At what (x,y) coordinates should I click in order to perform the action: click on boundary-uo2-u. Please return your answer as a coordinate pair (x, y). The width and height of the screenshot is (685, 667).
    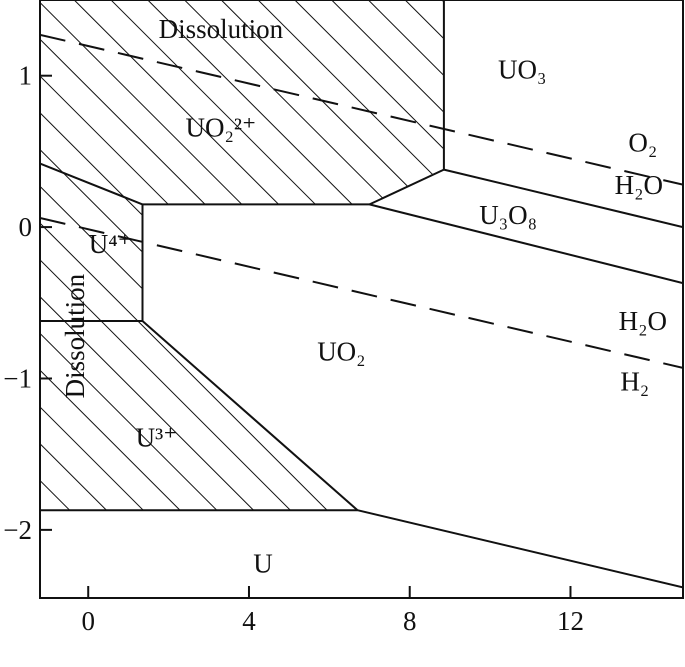
    Looking at the image, I should click on (520, 549).